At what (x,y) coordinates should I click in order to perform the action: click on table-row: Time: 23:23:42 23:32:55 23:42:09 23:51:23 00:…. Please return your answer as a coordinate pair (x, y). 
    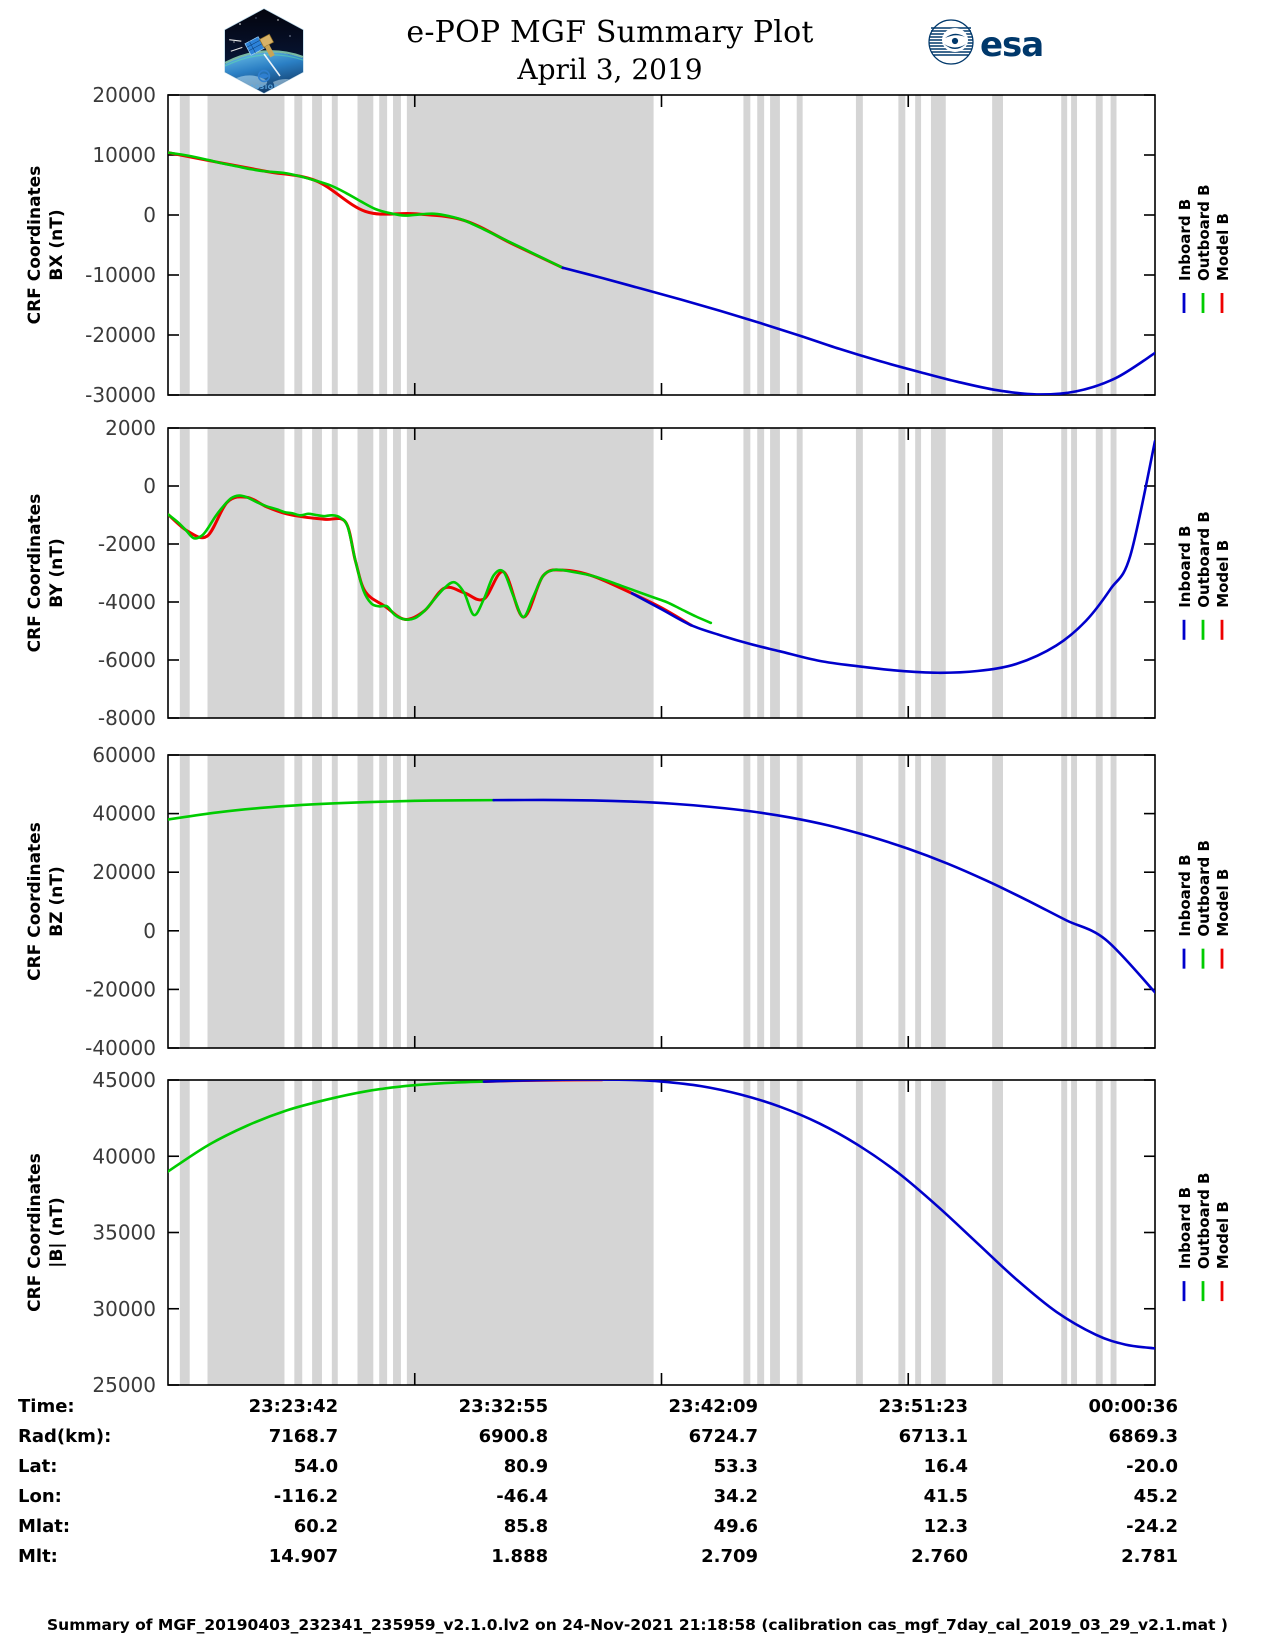
    Looking at the image, I should click on (598, 1407).